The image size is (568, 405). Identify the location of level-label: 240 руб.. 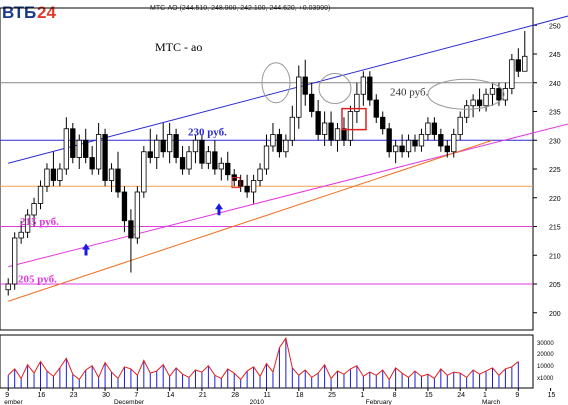
(409, 92).